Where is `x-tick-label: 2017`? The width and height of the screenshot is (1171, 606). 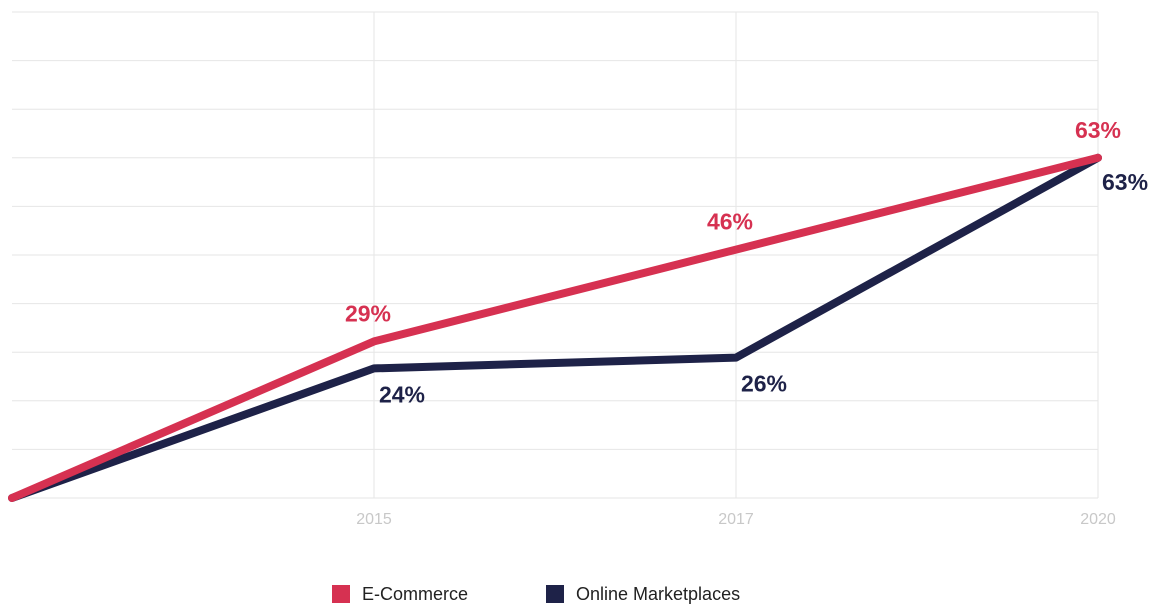 x-tick-label: 2017 is located at coordinates (736, 519).